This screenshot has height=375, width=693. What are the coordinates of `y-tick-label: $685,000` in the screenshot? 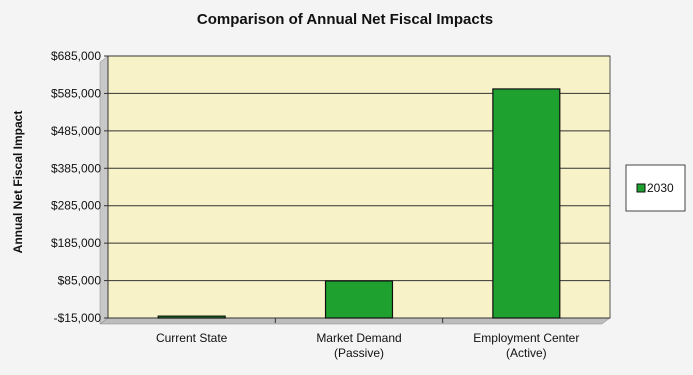 It's located at (76, 56).